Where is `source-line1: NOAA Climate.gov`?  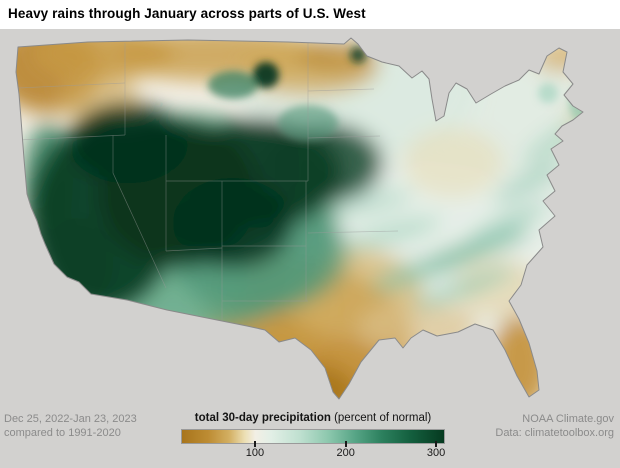
source-line1: NOAA Climate.gov is located at coordinates (568, 419).